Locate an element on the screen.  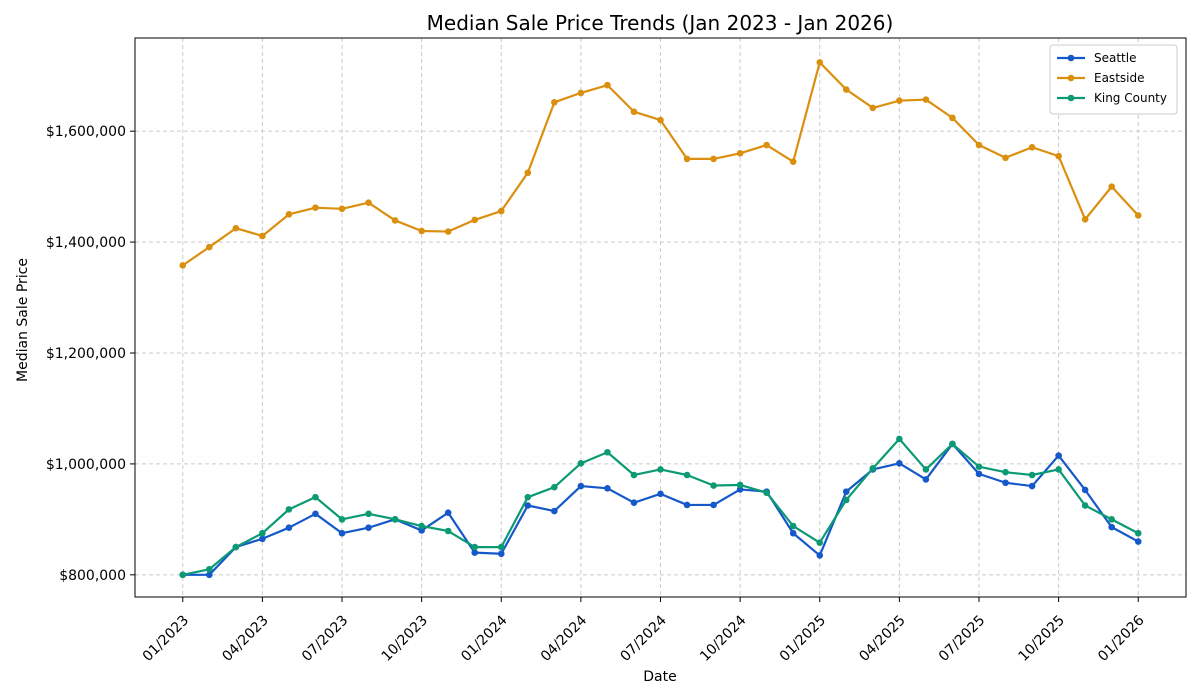
legend-label-seattle: Seattle is located at coordinates (1115, 58).